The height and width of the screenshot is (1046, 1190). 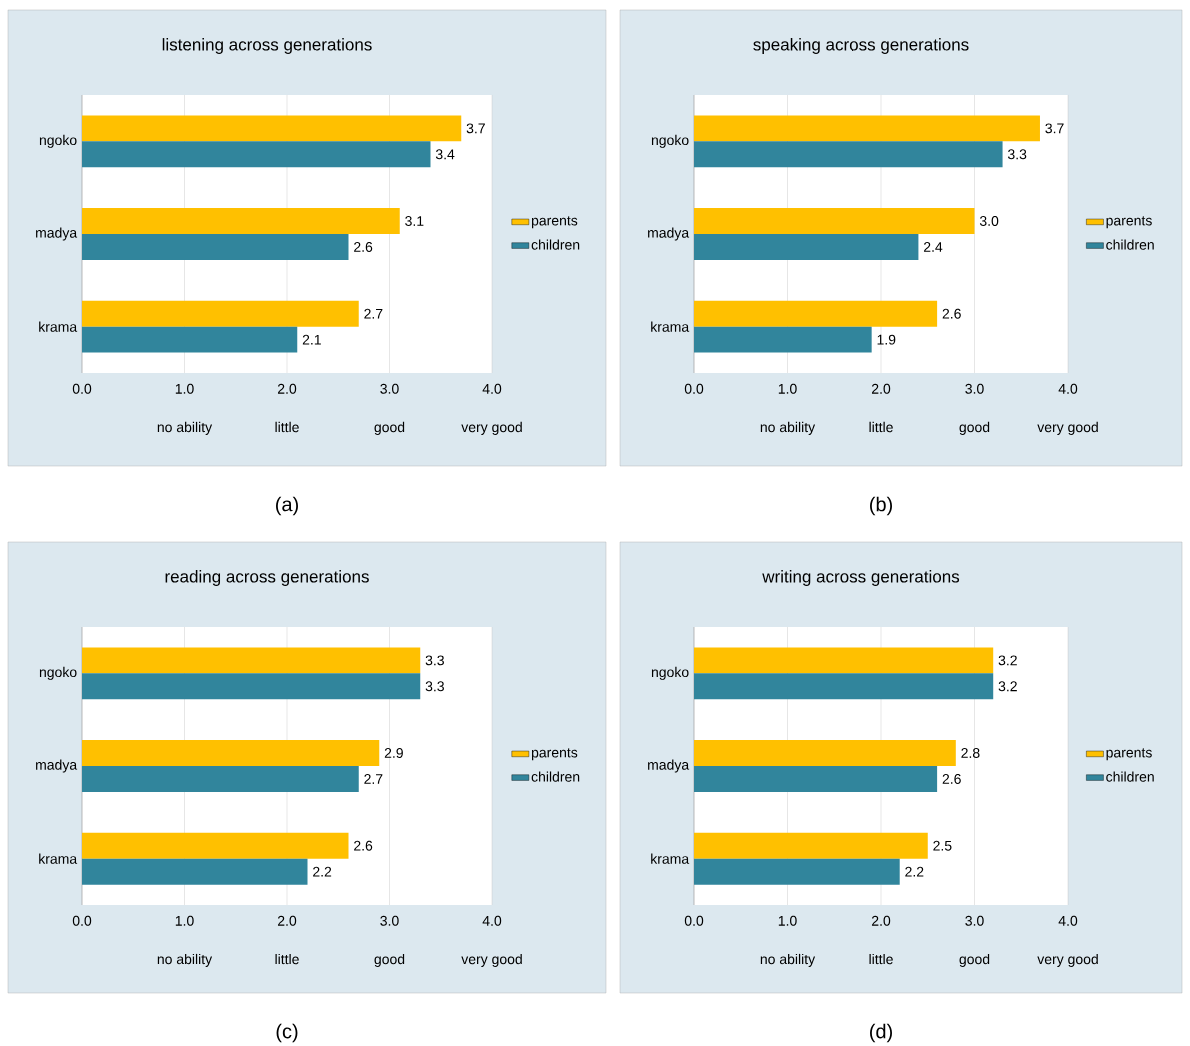 What do you see at coordinates (886, 339) in the screenshot?
I see `data-label: 1.9` at bounding box center [886, 339].